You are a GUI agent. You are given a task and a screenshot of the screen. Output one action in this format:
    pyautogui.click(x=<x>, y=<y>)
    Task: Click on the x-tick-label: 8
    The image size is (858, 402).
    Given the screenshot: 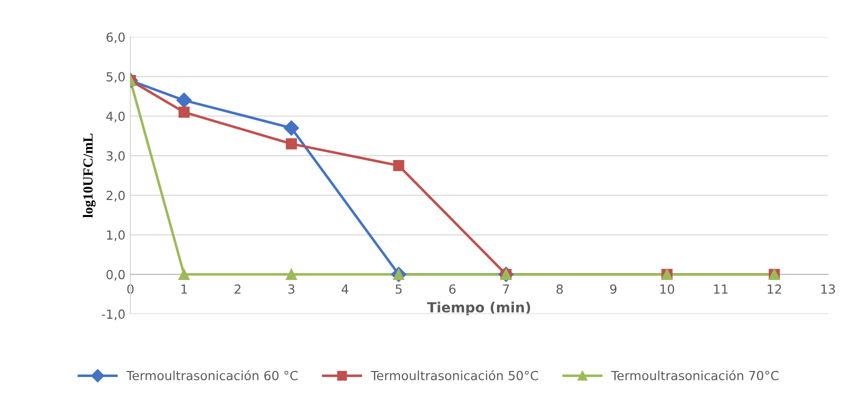 What is the action you would take?
    pyautogui.click(x=559, y=289)
    